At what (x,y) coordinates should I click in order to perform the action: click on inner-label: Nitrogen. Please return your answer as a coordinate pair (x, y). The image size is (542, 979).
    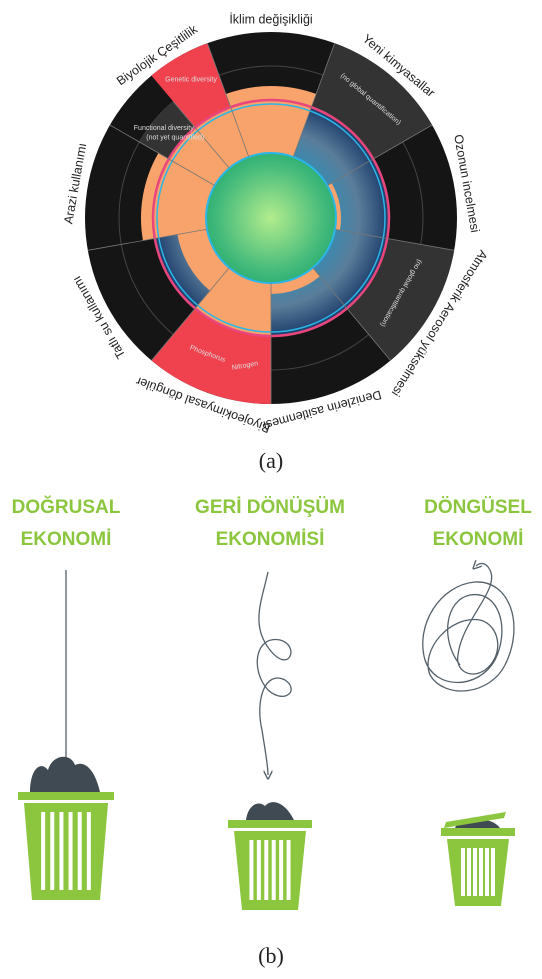
    Looking at the image, I should click on (244, 366).